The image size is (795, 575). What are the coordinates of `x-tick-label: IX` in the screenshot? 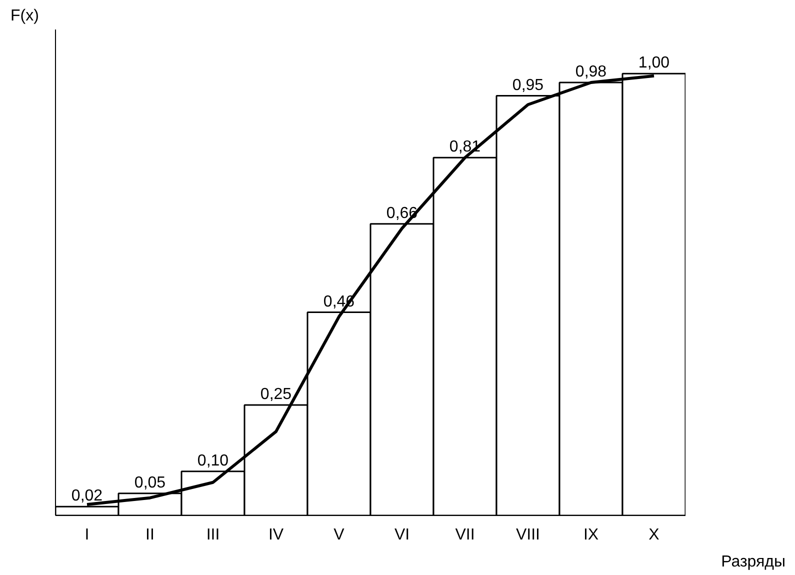 It's located at (591, 535).